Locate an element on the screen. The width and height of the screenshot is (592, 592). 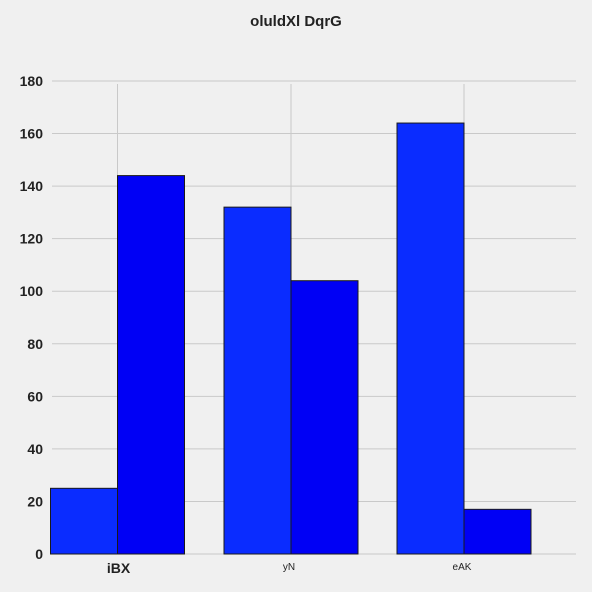
y-tick-label: 80 is located at coordinates (35, 344).